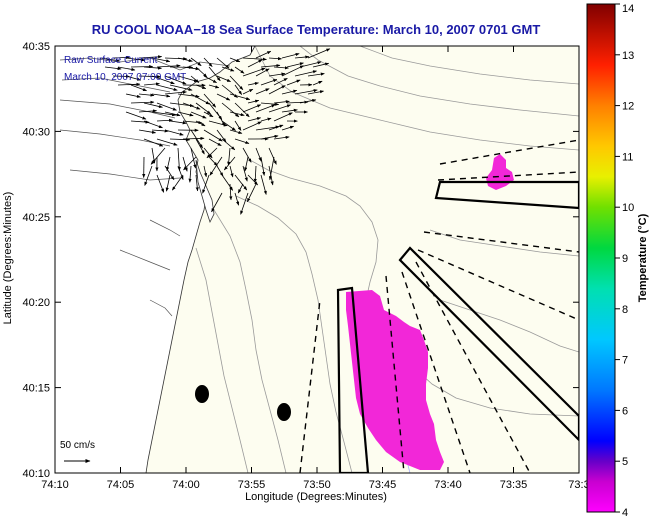  I want to click on colorbar-tick-label: 14, so click(628, 9).